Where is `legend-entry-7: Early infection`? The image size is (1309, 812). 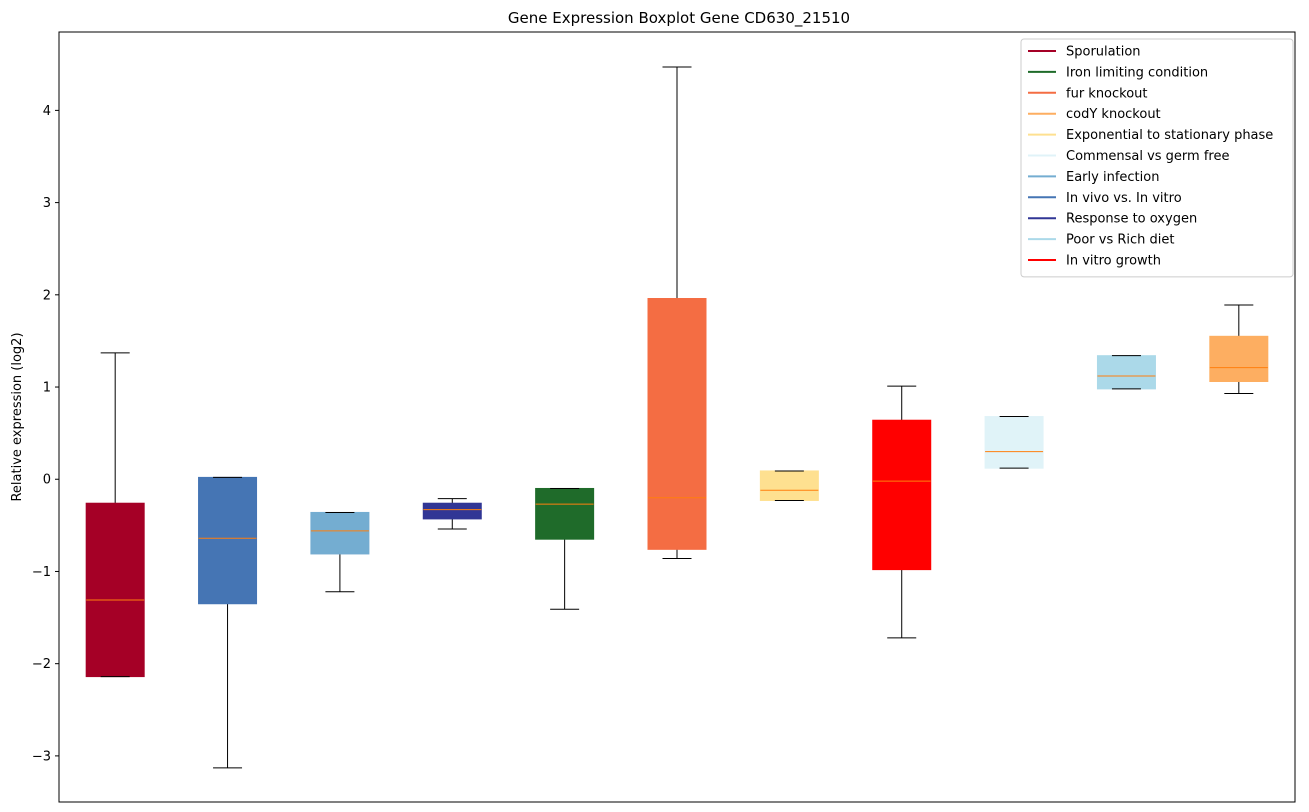 legend-entry-7: Early infection is located at coordinates (1093, 177).